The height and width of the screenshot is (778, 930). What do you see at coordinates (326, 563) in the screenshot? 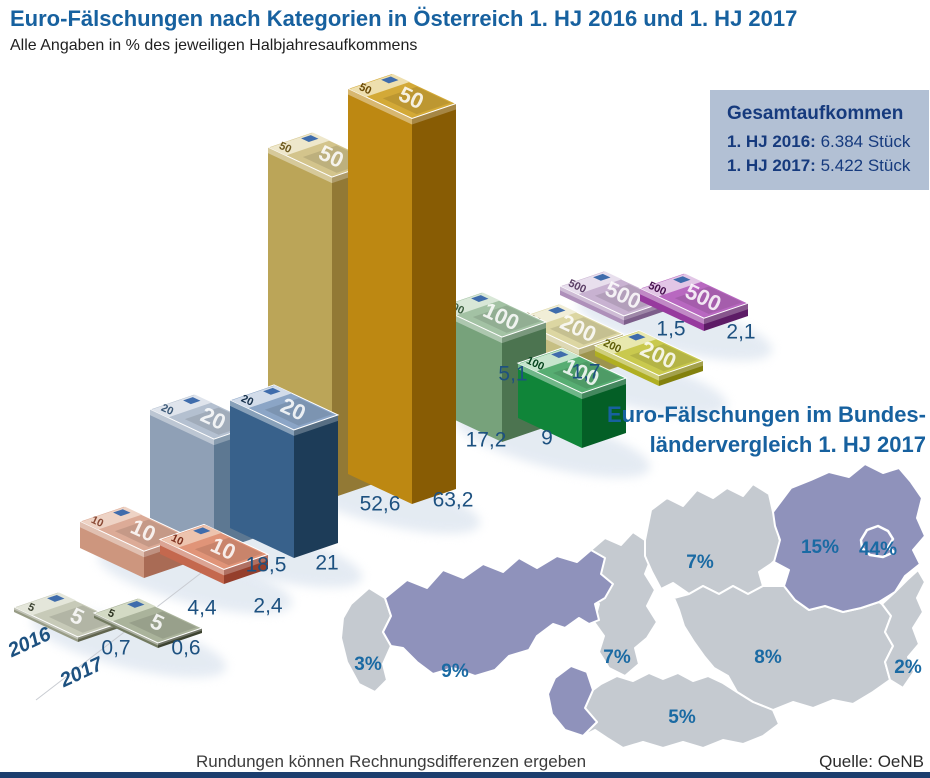
I see `value-label-20-2017: 21` at bounding box center [326, 563].